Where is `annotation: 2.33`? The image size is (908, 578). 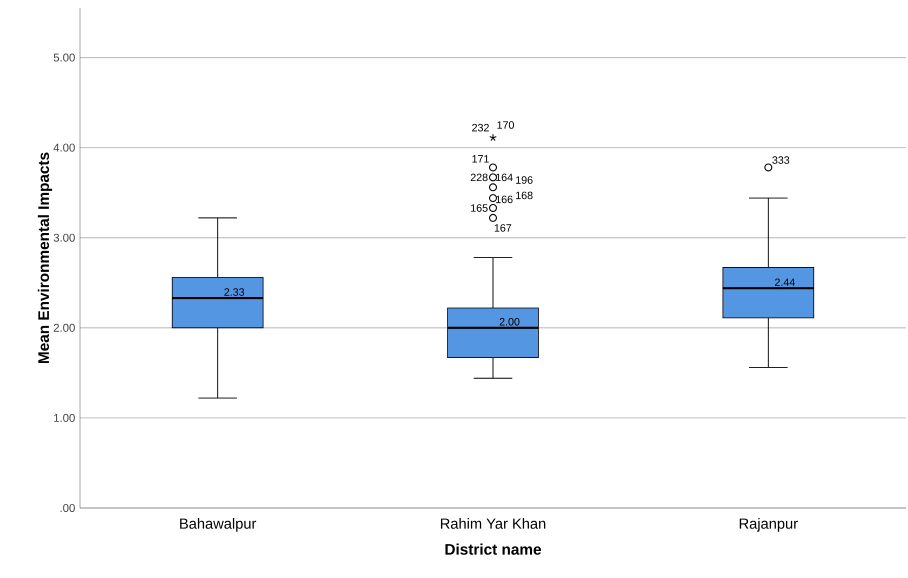
annotation: 2.33 is located at coordinates (234, 292).